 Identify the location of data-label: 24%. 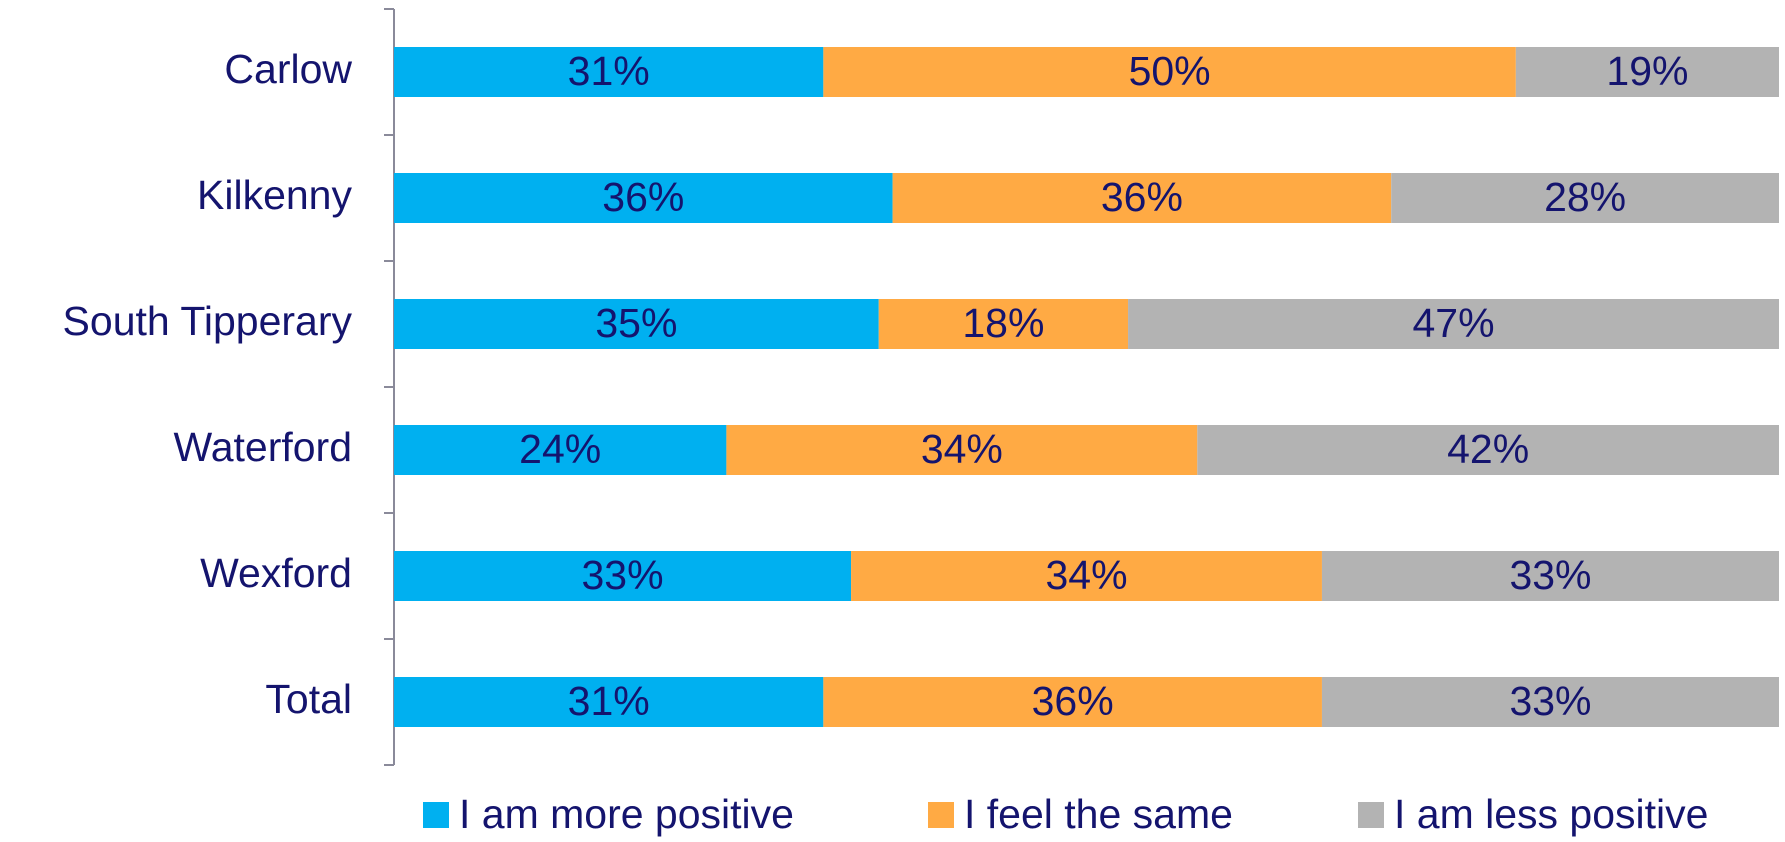
(560, 449).